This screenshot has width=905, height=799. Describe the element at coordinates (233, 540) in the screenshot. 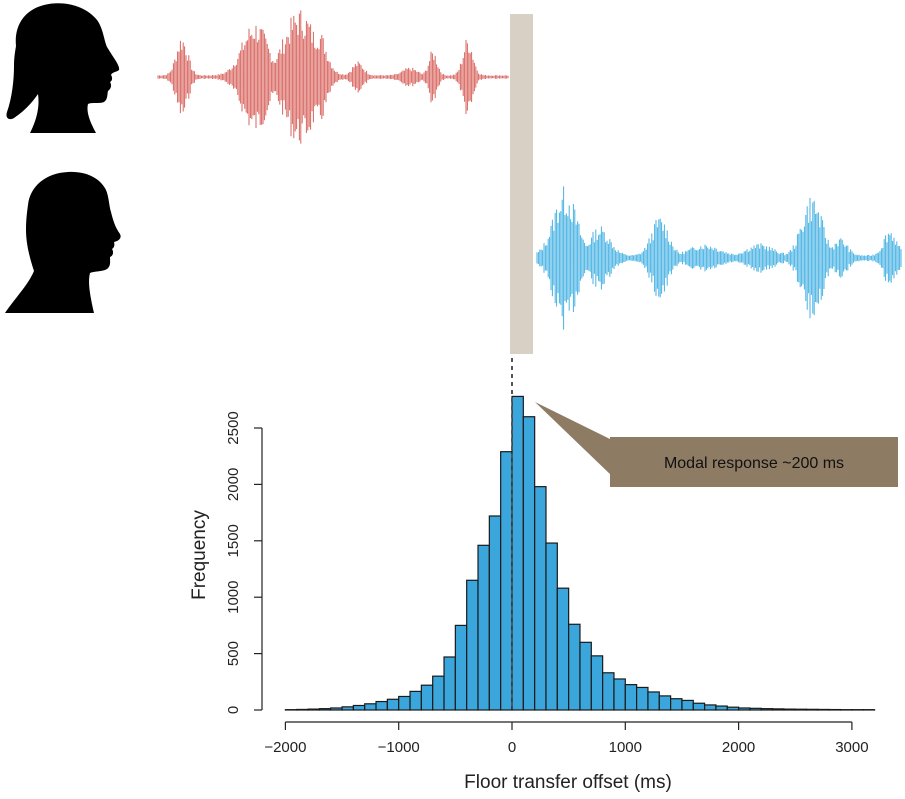

I see `y-tick-label: 1500` at that location.